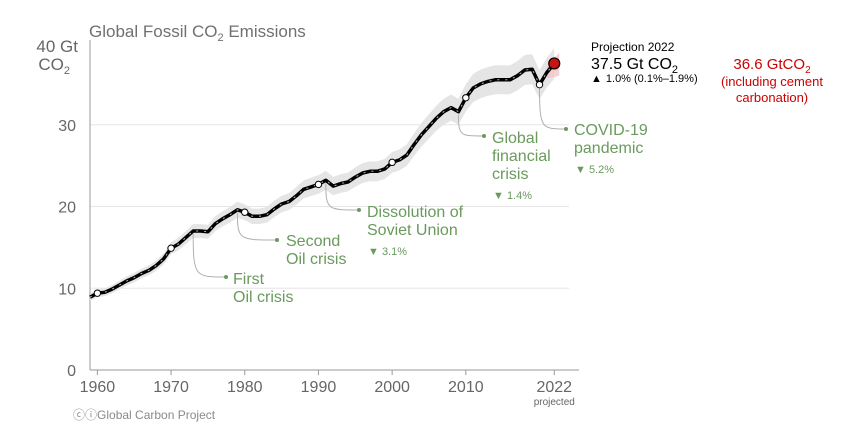 The image size is (855, 431). What do you see at coordinates (466, 387) in the screenshot?
I see `x-tick-label: 2010` at bounding box center [466, 387].